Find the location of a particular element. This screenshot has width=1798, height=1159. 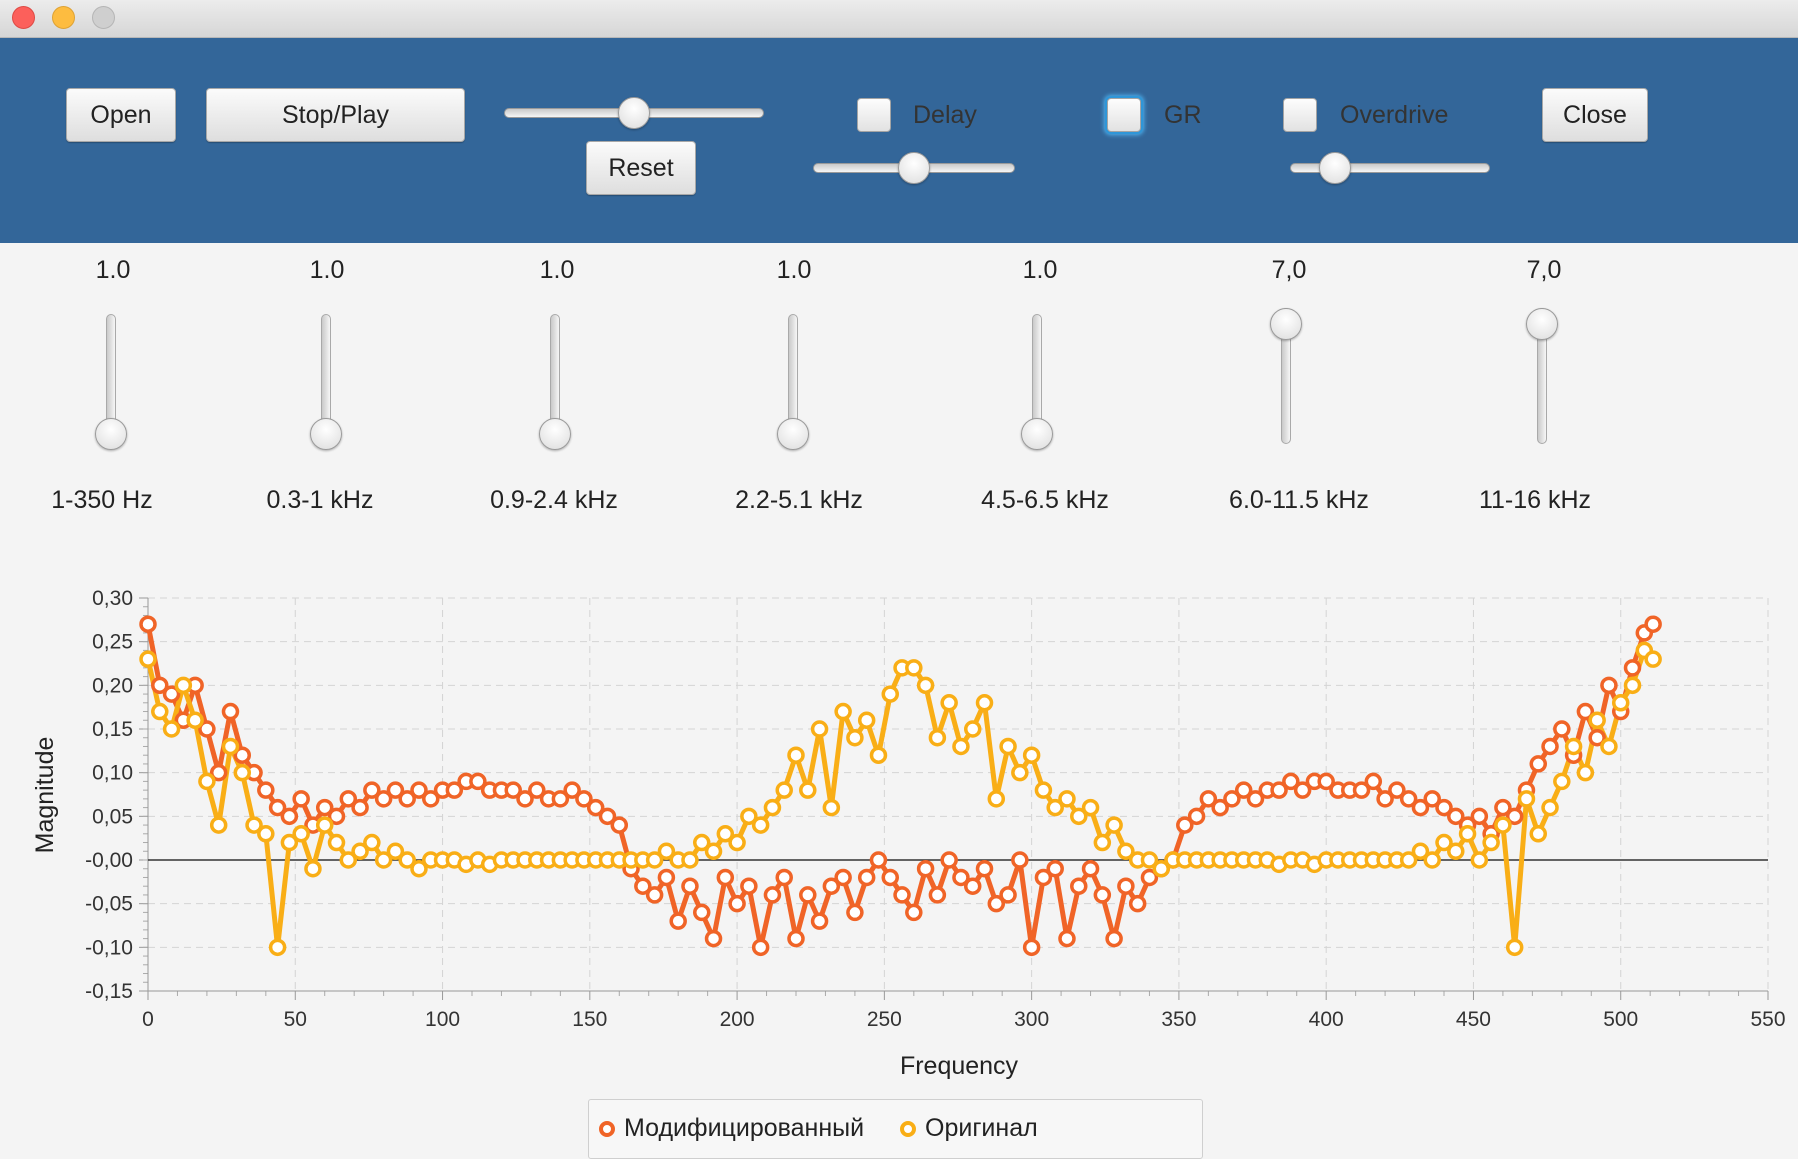

legend-item-original: Оригинал is located at coordinates (969, 1128).